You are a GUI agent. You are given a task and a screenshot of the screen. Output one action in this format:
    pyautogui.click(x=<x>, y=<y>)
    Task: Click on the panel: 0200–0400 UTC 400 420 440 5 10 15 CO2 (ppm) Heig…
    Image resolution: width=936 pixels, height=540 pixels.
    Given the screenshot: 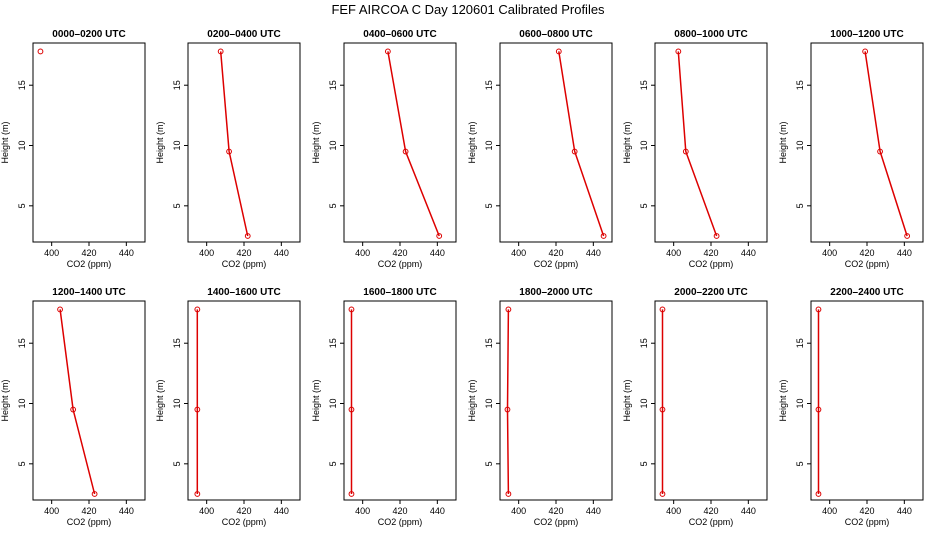 What is the action you would take?
    pyautogui.click(x=228, y=149)
    